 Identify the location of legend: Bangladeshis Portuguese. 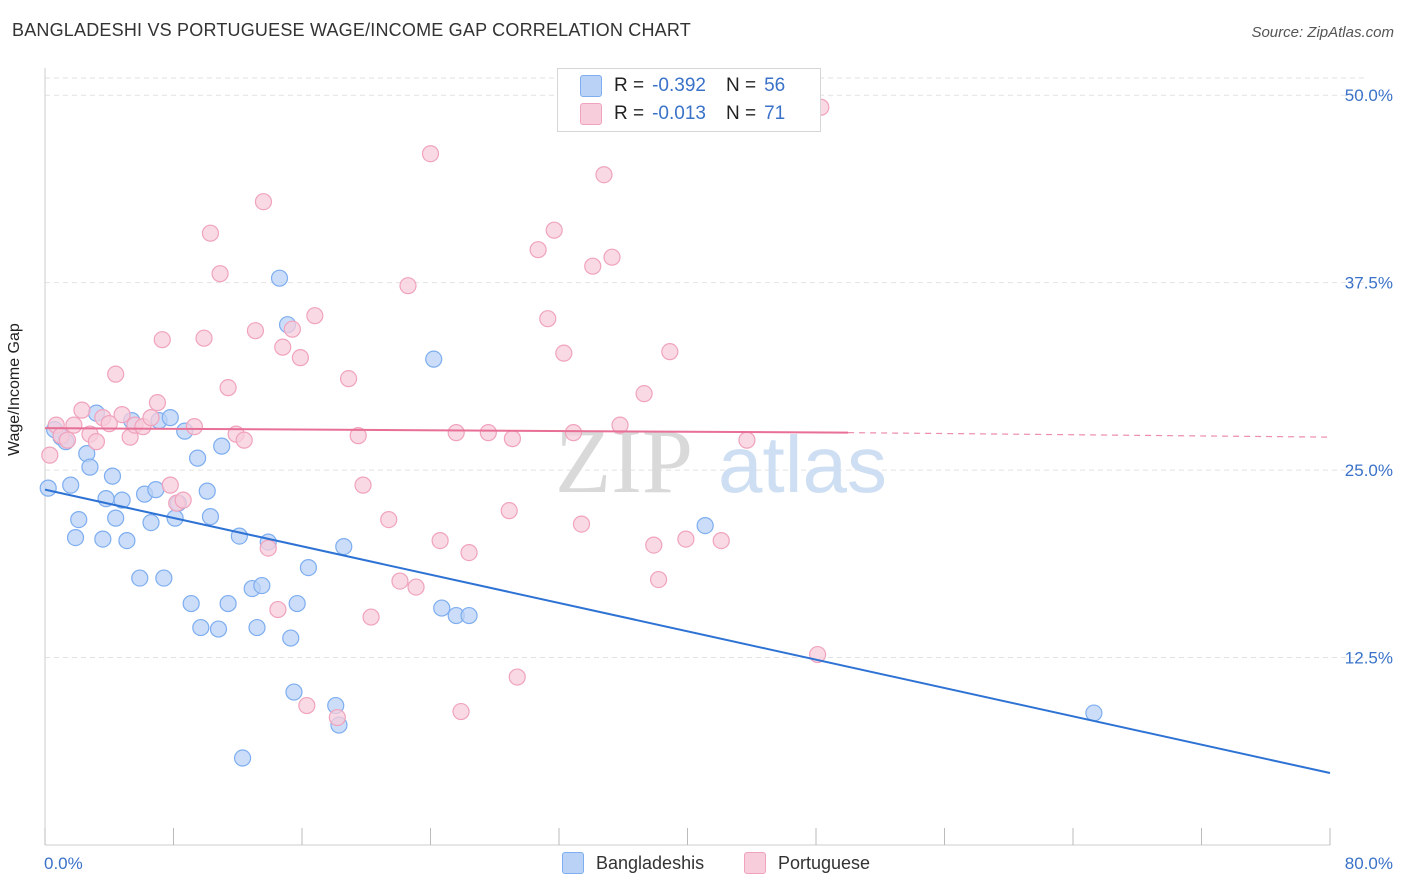
(703, 865).